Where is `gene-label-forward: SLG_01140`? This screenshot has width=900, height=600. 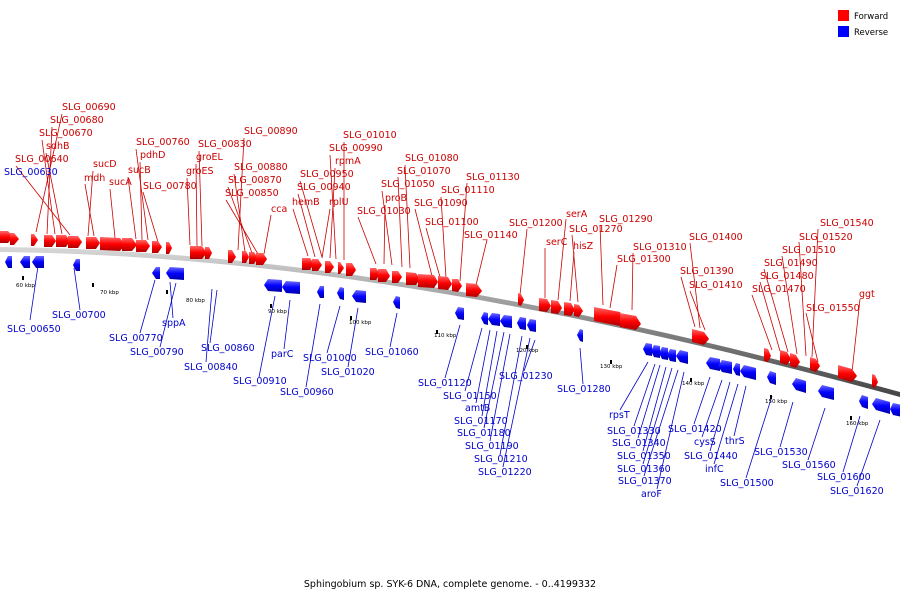 gene-label-forward: SLG_01140 is located at coordinates (491, 235).